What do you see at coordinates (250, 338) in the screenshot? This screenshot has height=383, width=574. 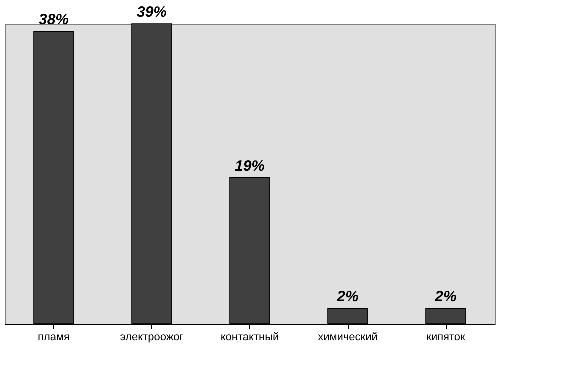 I see `x-tick-label: контактный` at bounding box center [250, 338].